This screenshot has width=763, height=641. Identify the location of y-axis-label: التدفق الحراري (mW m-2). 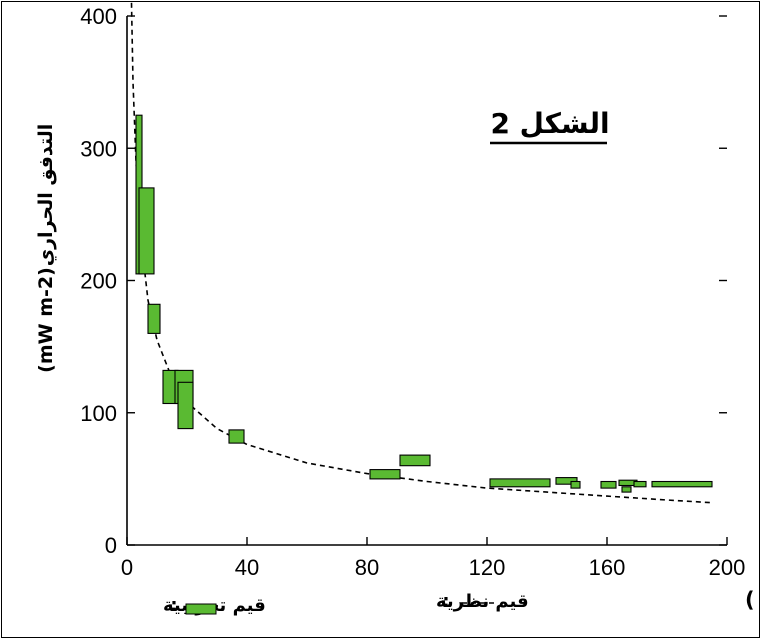
(46, 248).